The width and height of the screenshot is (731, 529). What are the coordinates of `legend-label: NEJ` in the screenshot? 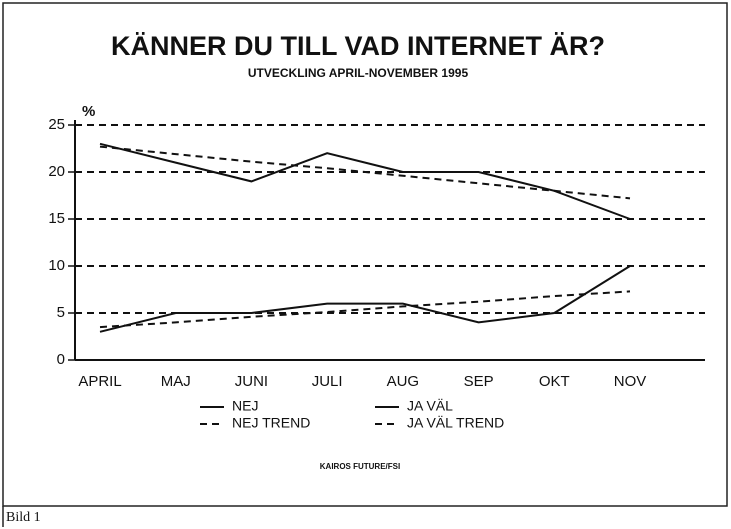 It's located at (245, 406).